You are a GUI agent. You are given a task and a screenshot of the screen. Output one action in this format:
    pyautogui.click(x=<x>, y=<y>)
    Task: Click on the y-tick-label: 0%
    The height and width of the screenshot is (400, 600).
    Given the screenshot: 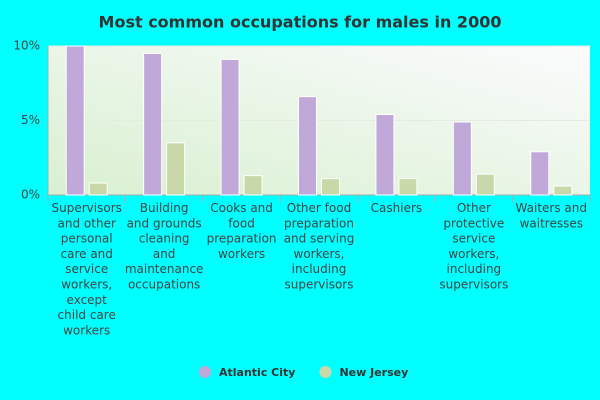 What is the action you would take?
    pyautogui.click(x=30, y=195)
    